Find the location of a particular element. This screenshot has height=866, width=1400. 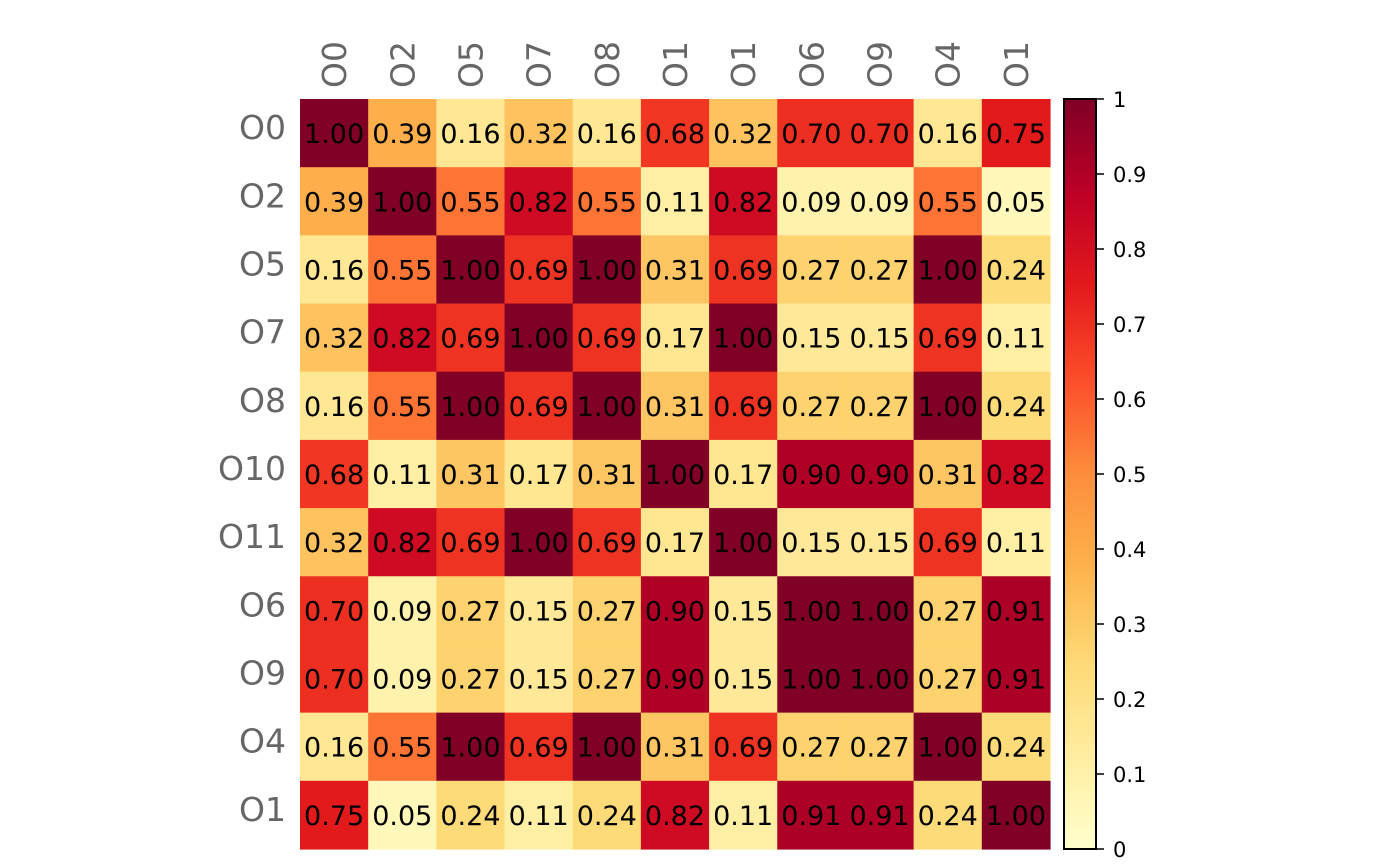

colorbar-tick-label: 0.8 is located at coordinates (1129, 250).